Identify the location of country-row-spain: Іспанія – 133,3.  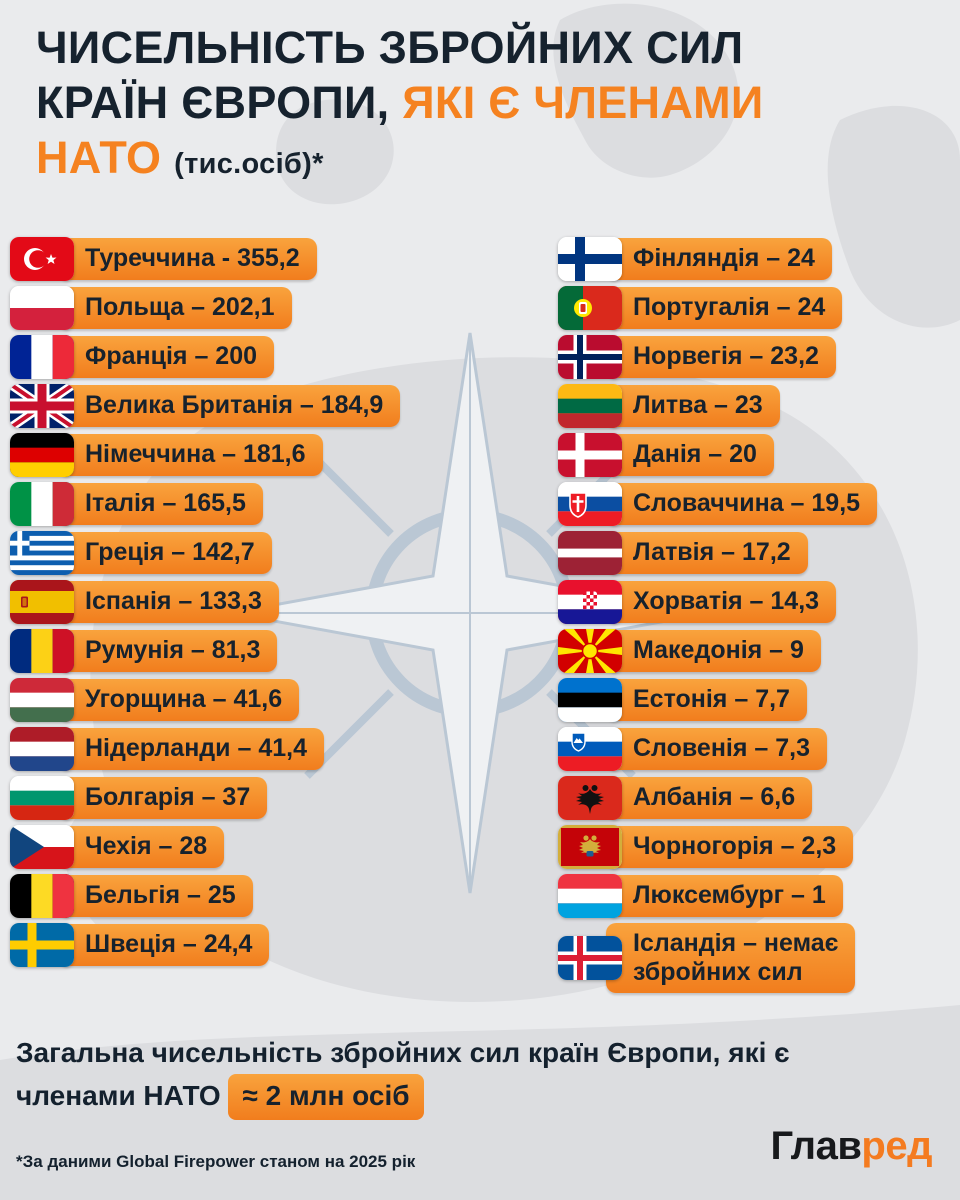
(205, 602).